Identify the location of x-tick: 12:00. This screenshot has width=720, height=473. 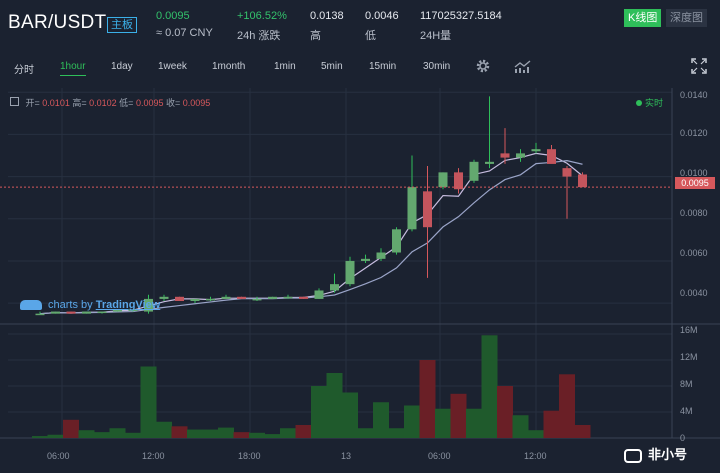
(153, 456).